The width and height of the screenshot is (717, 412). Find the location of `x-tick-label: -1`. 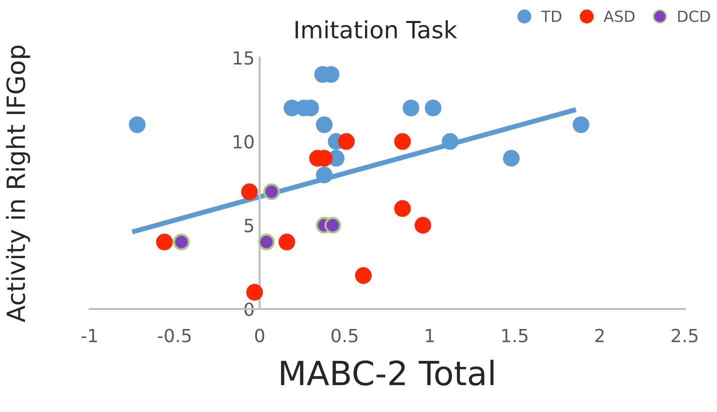

x-tick-label: -1 is located at coordinates (89, 335).